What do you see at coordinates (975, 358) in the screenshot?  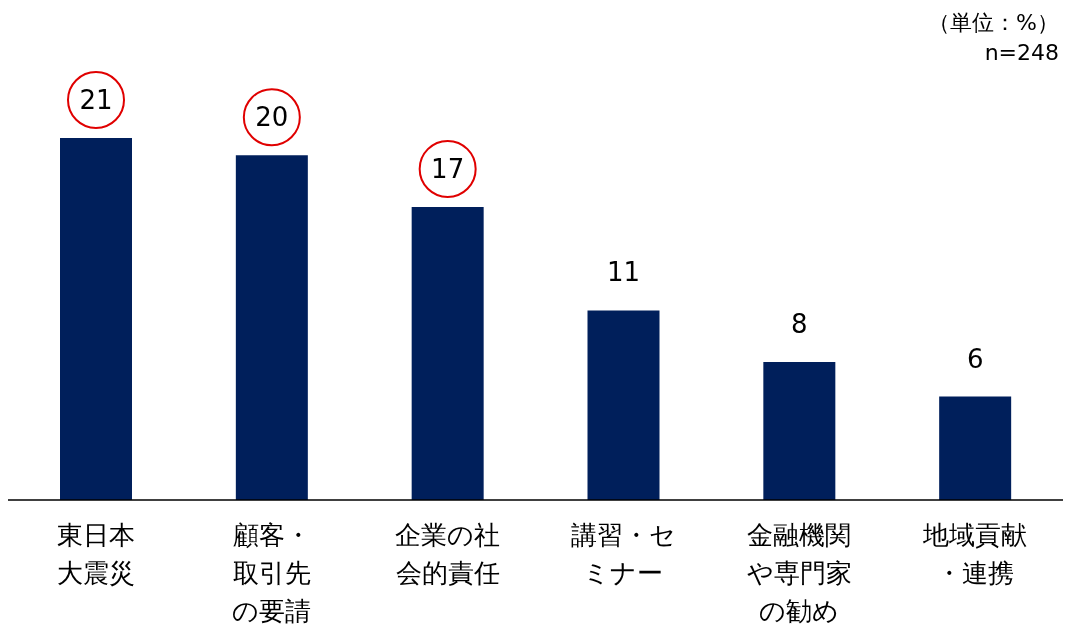 I see `data-label: 6` at bounding box center [975, 358].